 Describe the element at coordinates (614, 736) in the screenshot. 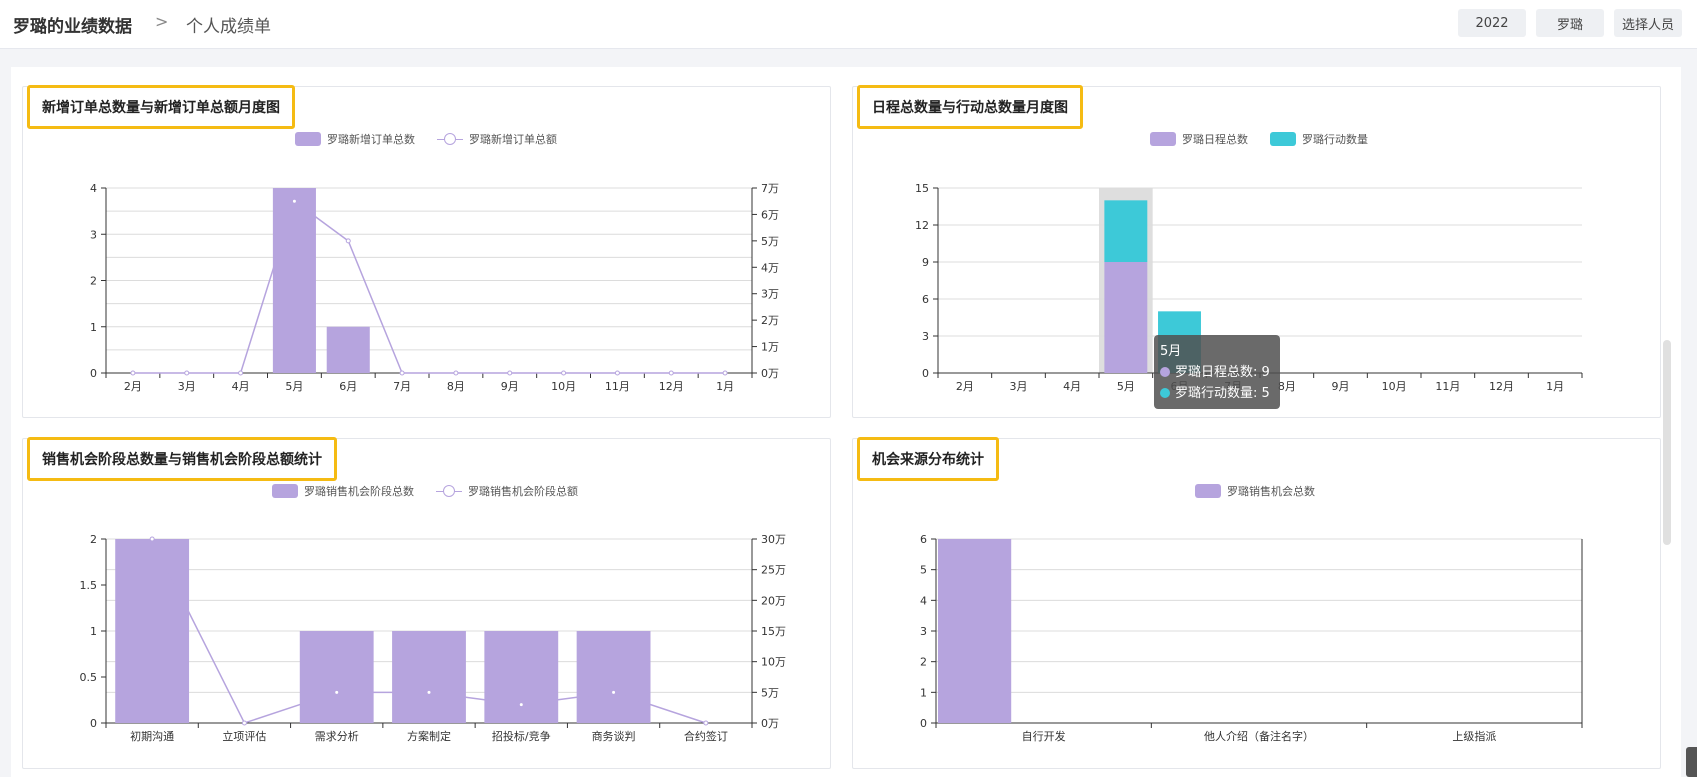

I see `x-tick-label: 商务谈判` at that location.